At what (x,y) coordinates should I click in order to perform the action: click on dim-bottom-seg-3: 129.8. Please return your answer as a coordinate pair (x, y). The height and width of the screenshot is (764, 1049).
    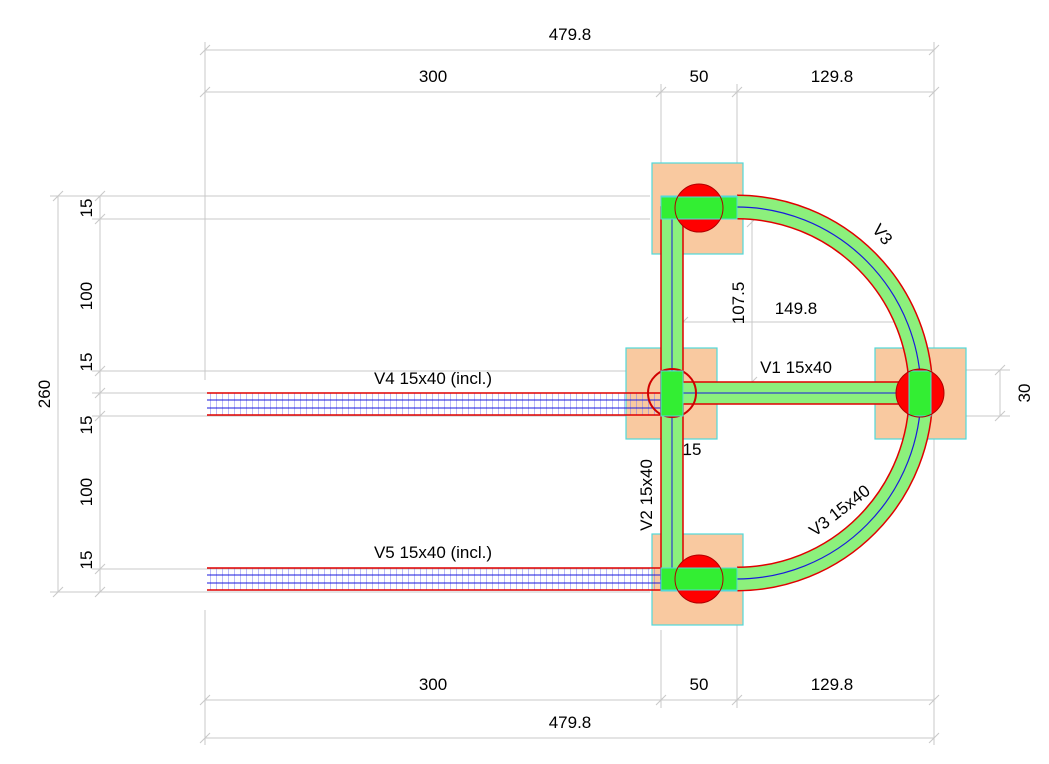
    Looking at the image, I should click on (832, 684).